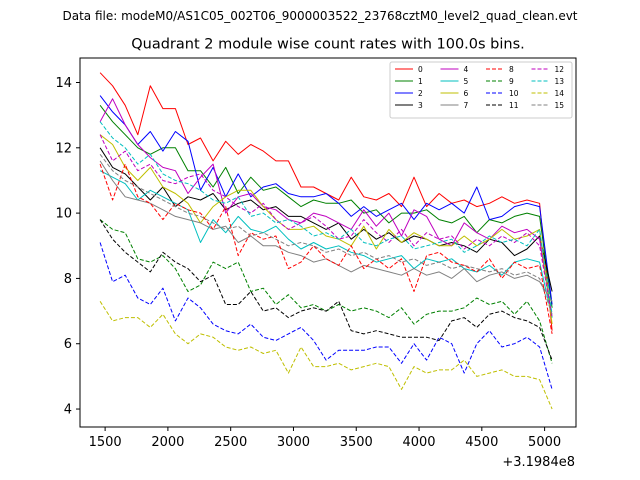  I want to click on x-tick-label: 3500, so click(356, 442).